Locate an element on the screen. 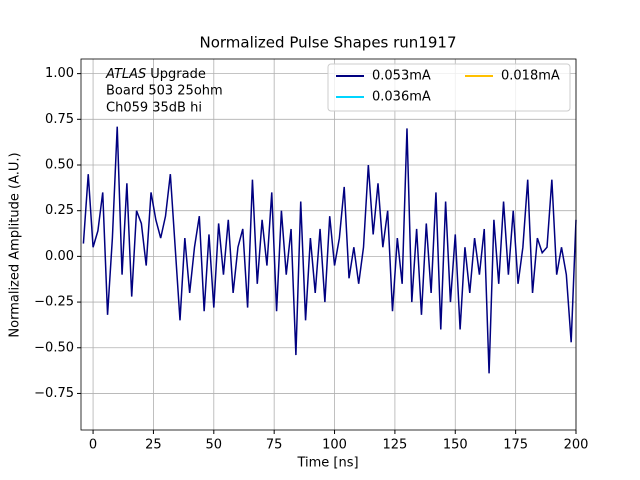  x-tick-label: 100 is located at coordinates (334, 445).